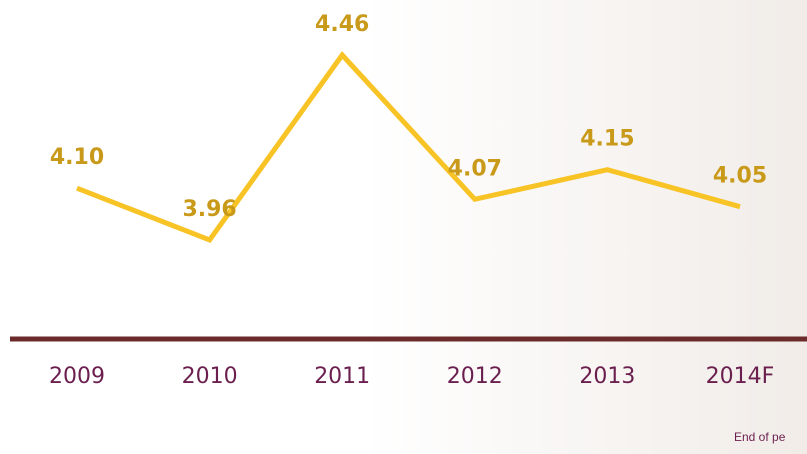  What do you see at coordinates (740, 376) in the screenshot?
I see `x-tick-label: 2014F` at bounding box center [740, 376].